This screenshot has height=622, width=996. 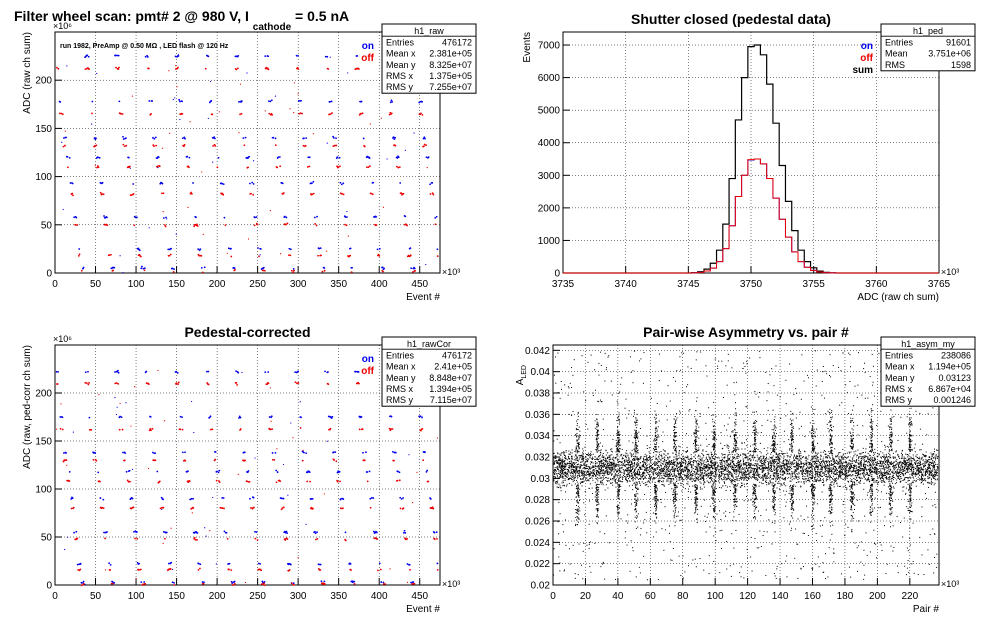 I want to click on stats-box, so click(x=429, y=58).